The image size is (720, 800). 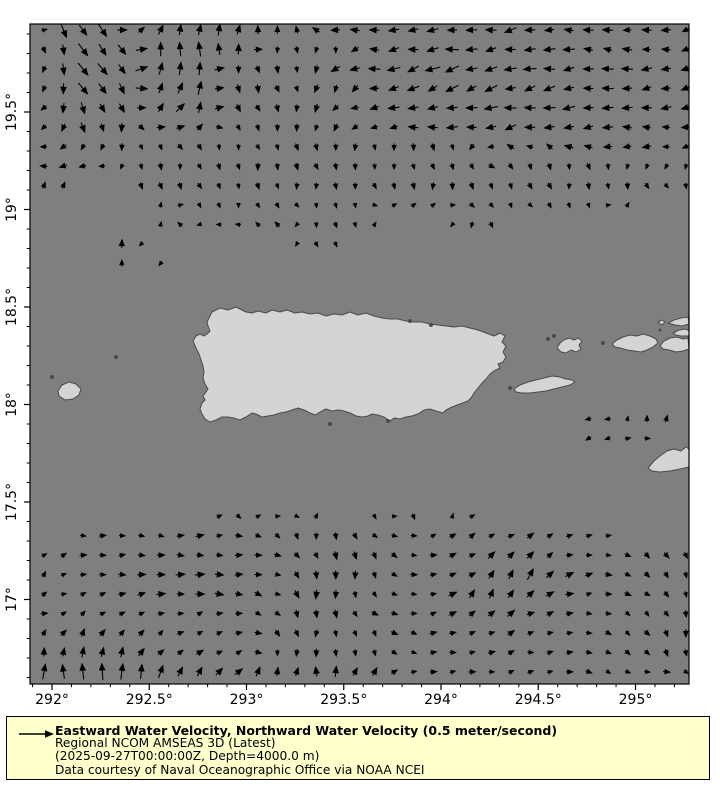 What do you see at coordinates (569, 345) in the screenshot?
I see `island-culebra` at bounding box center [569, 345].